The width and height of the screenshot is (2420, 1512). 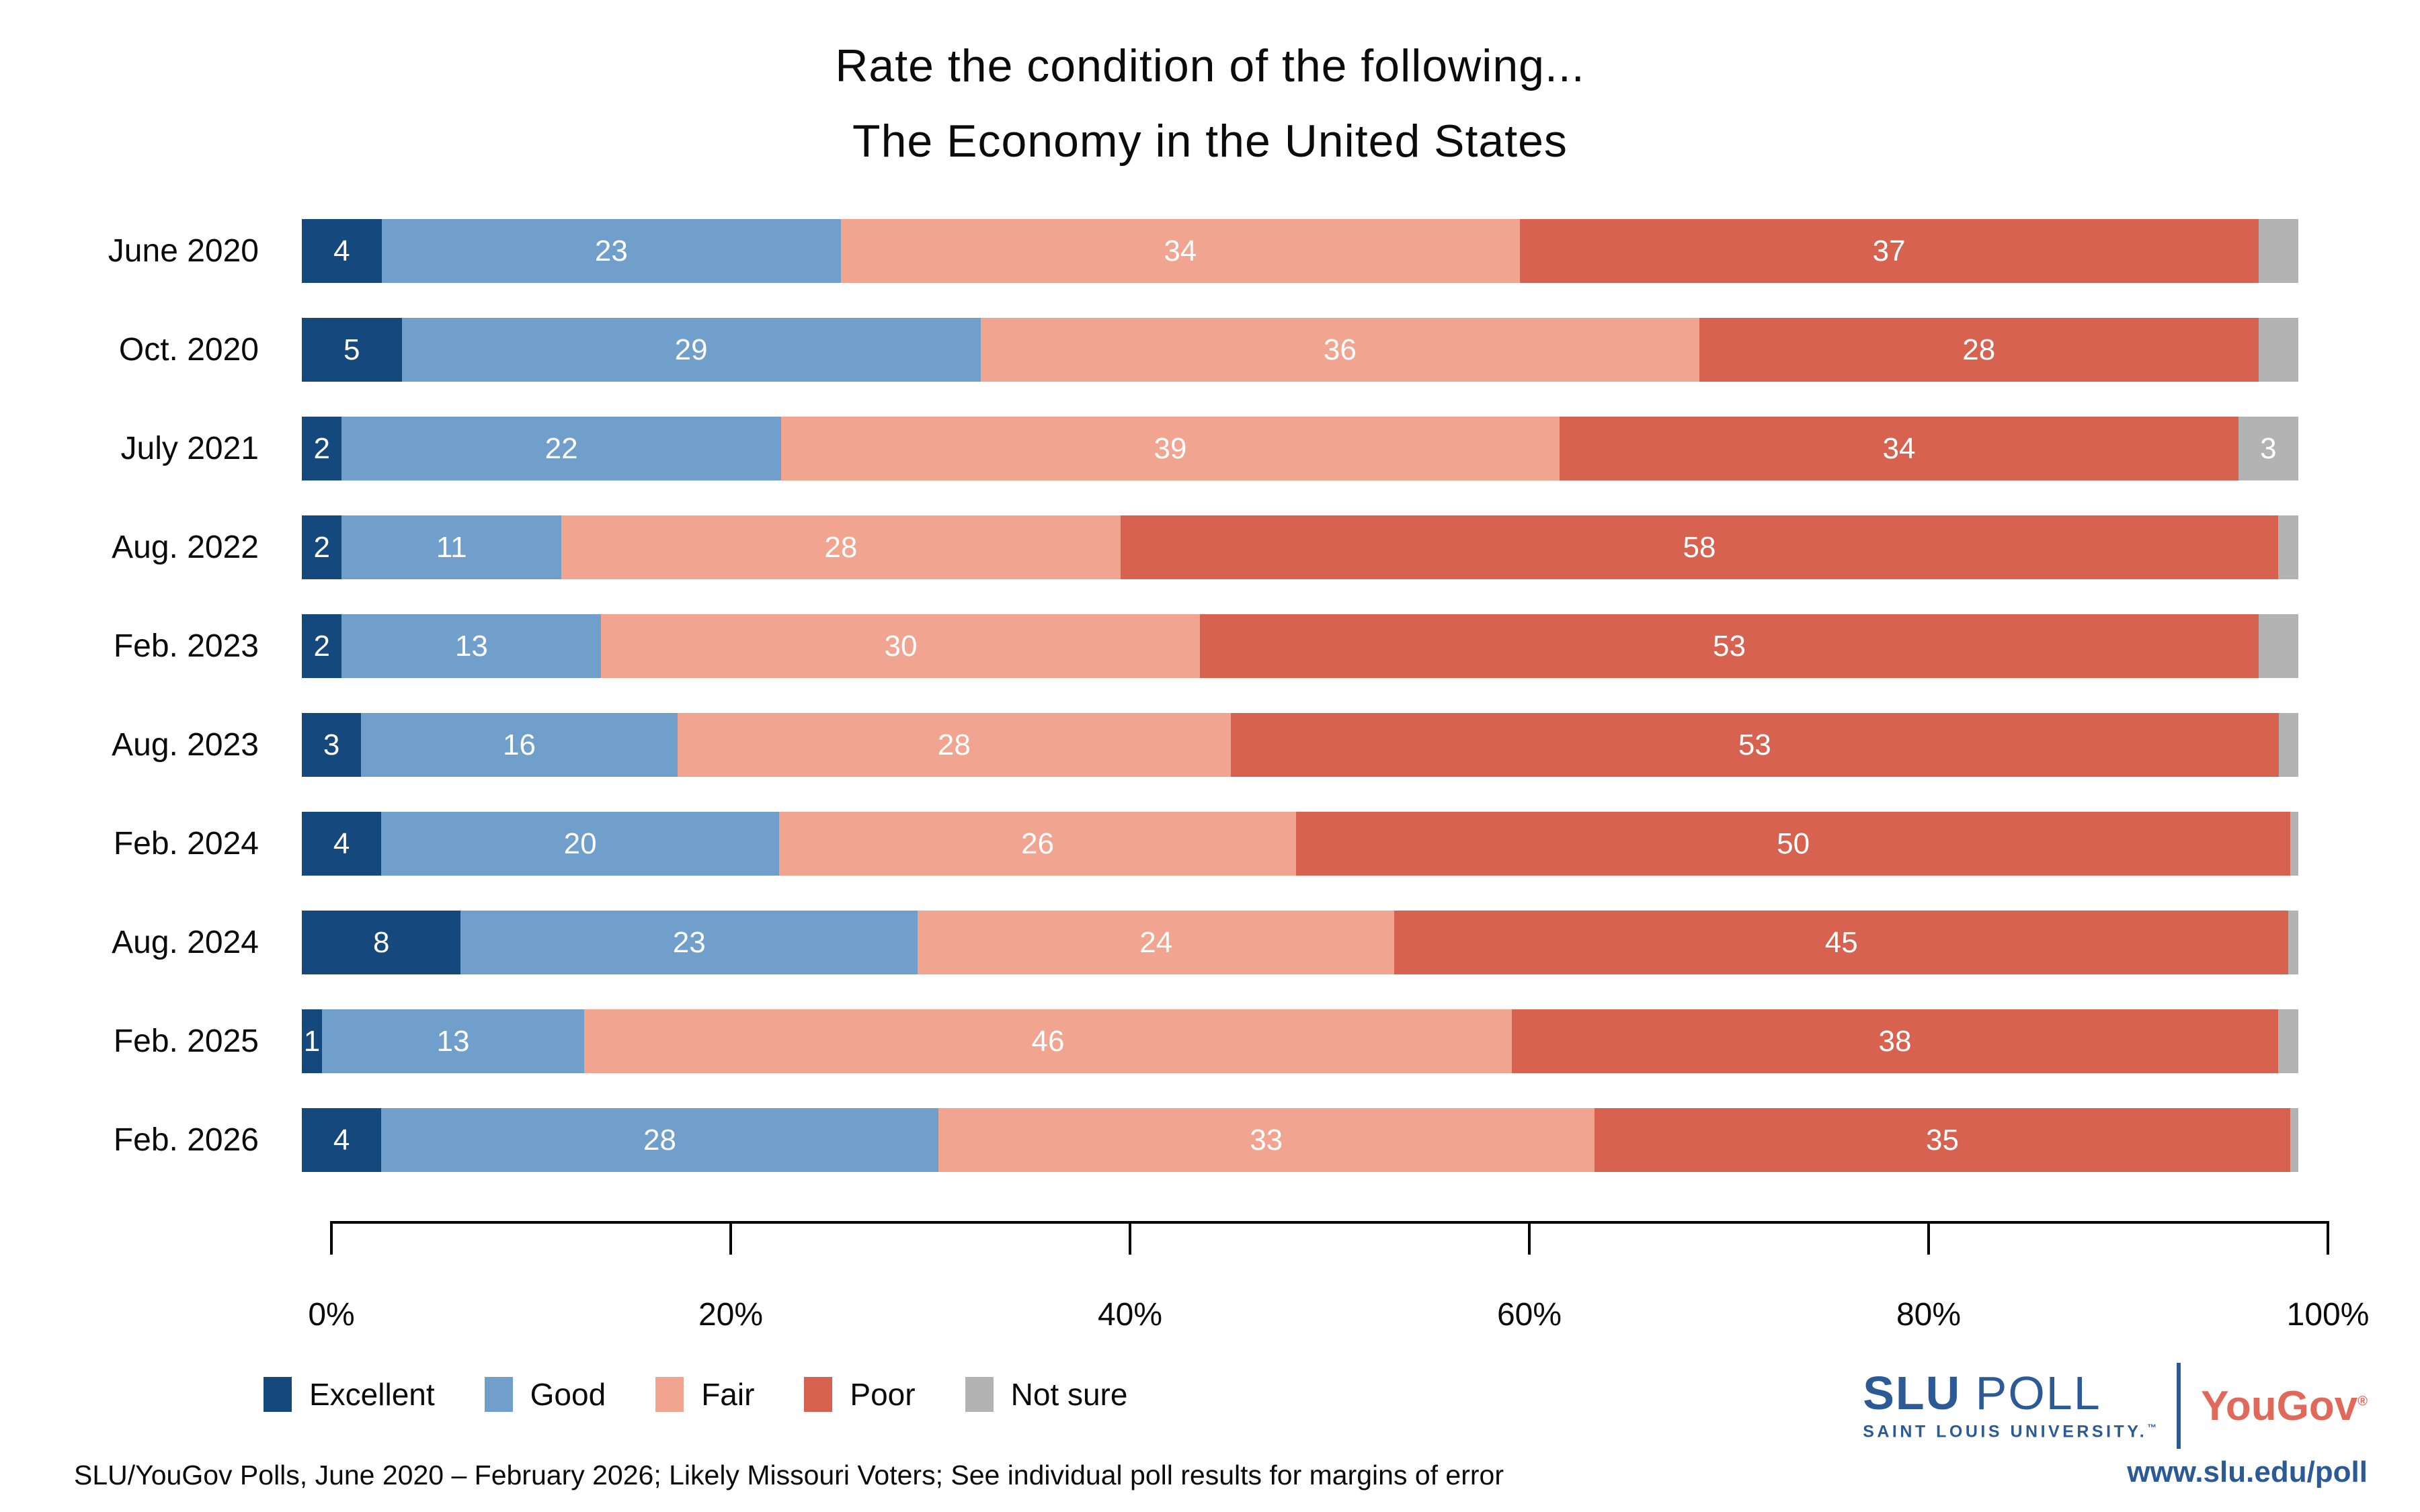 I want to click on trademark-symbol: ™, so click(x=2152, y=1427).